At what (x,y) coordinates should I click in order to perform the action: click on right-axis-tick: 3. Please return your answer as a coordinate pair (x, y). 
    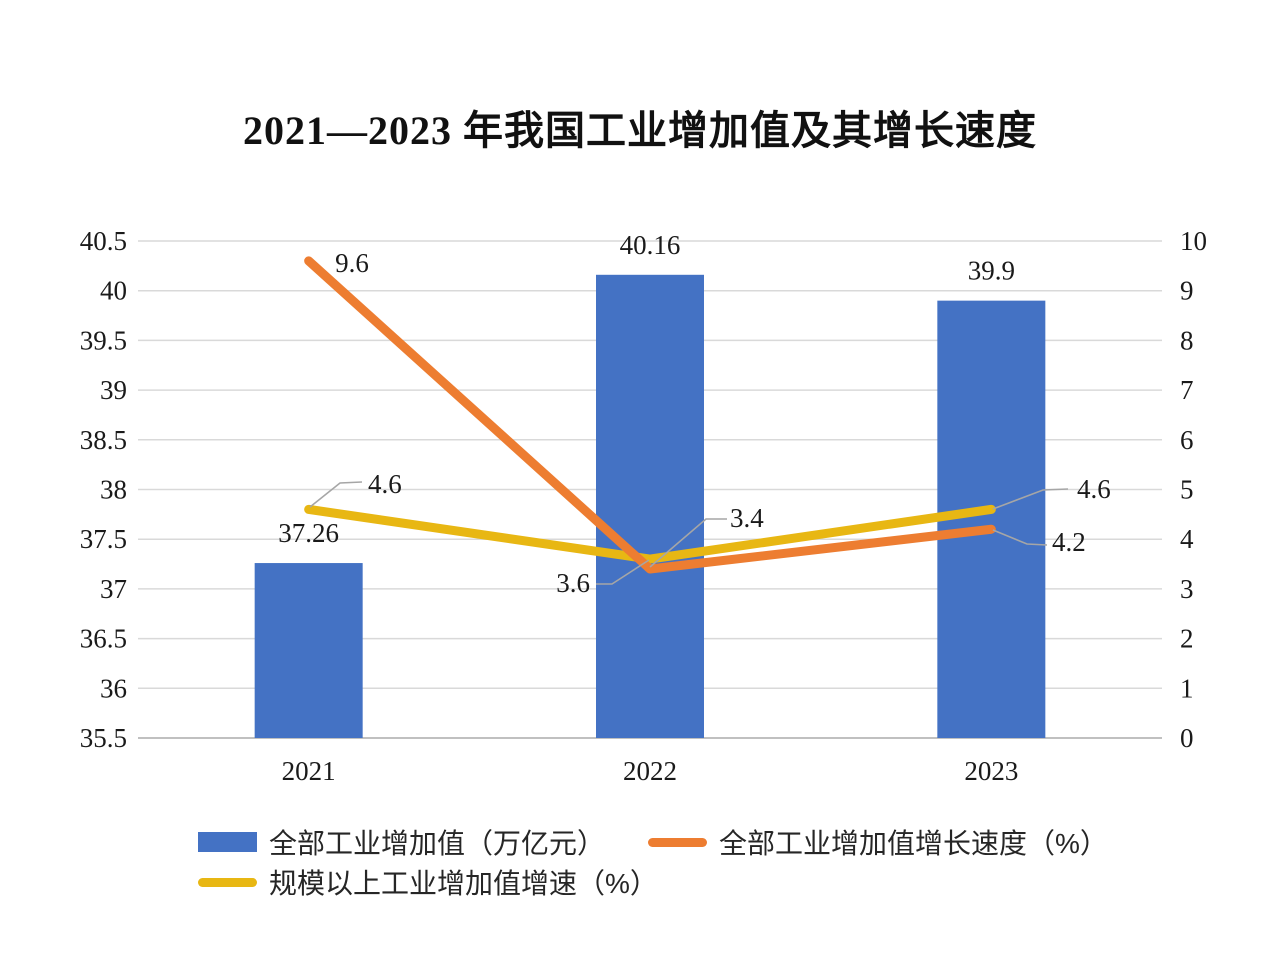
    Looking at the image, I should click on (1187, 589).